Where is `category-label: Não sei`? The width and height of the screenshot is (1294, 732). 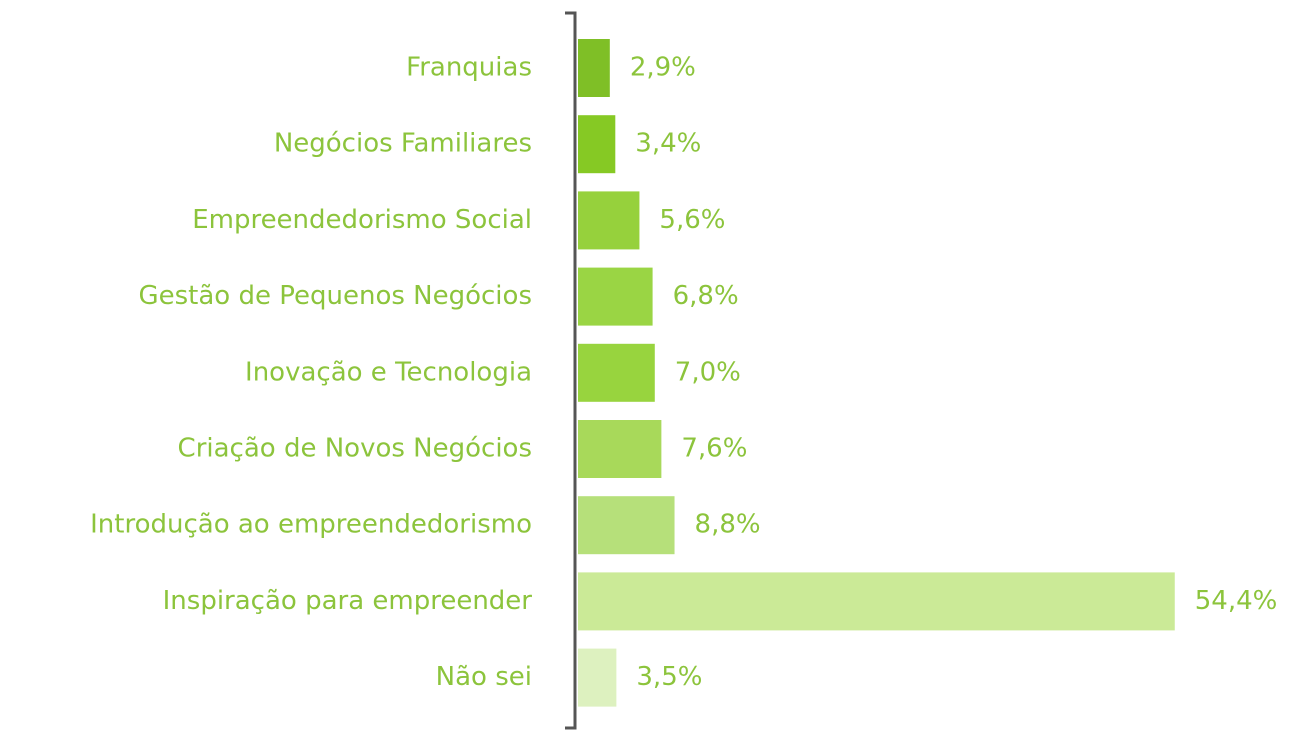
category-label: Não sei is located at coordinates (484, 677).